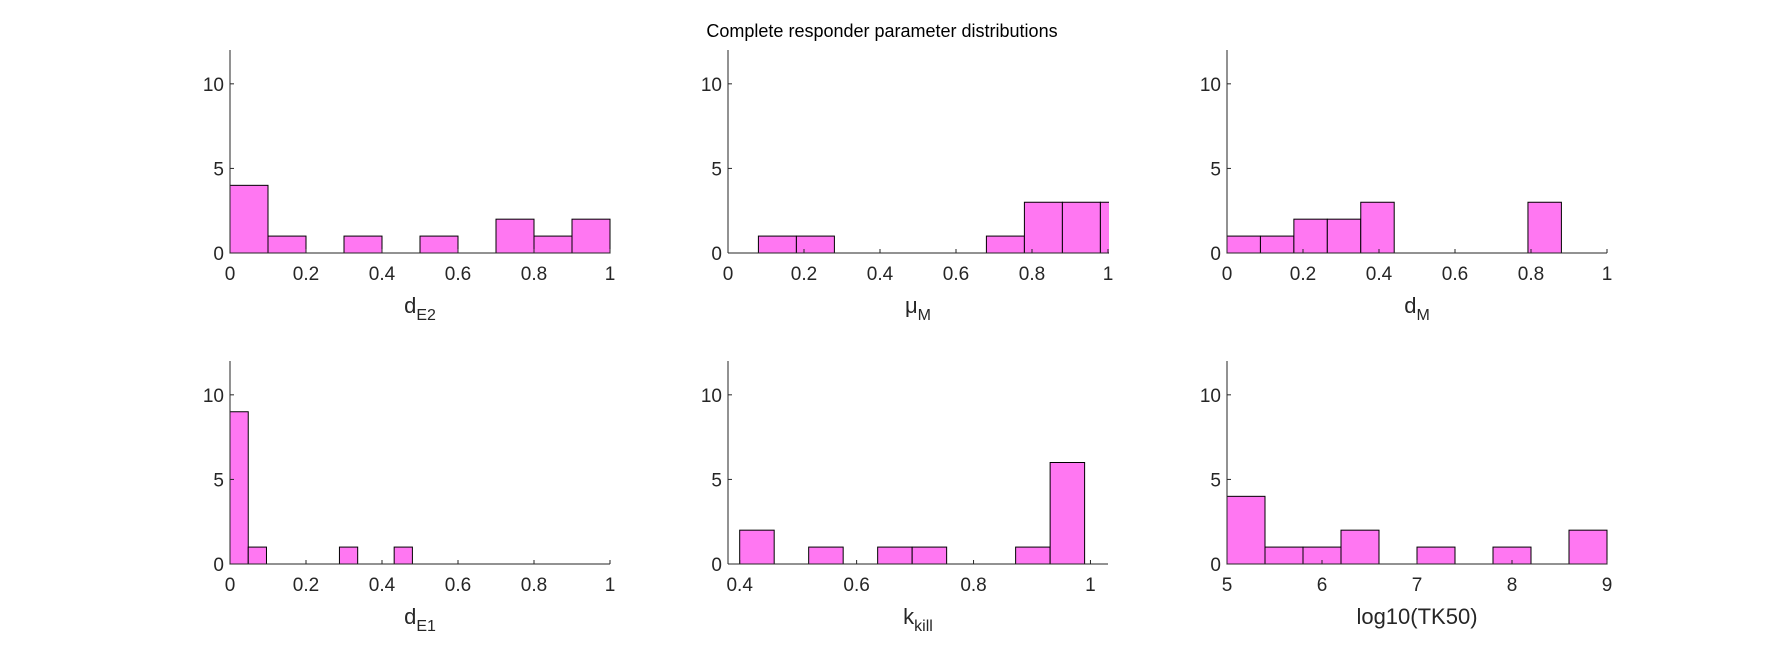  I want to click on x-tick-label: 9, so click(1607, 585).